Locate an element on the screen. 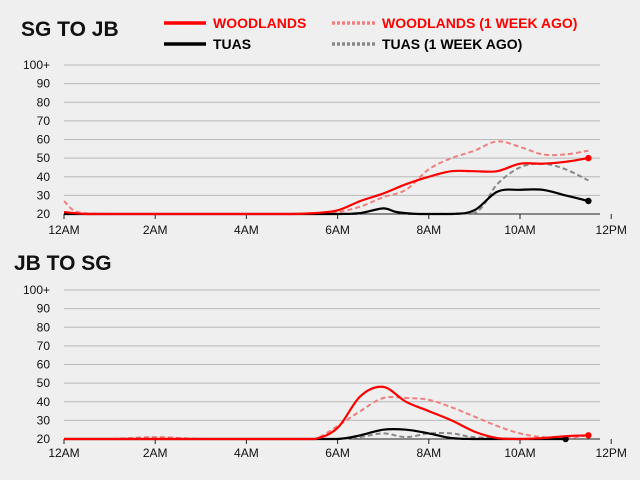  legend-label-woodlands: WOODLANDS is located at coordinates (259, 23).